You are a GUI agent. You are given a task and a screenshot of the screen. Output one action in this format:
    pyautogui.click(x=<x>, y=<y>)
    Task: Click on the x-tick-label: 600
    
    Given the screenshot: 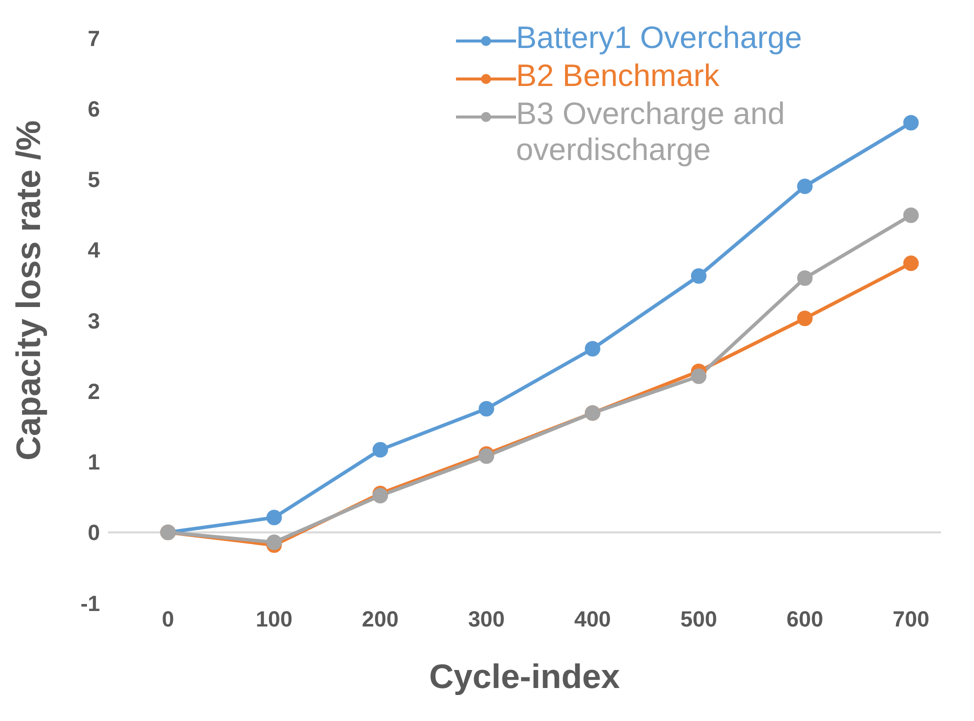 What is the action you would take?
    pyautogui.click(x=805, y=619)
    